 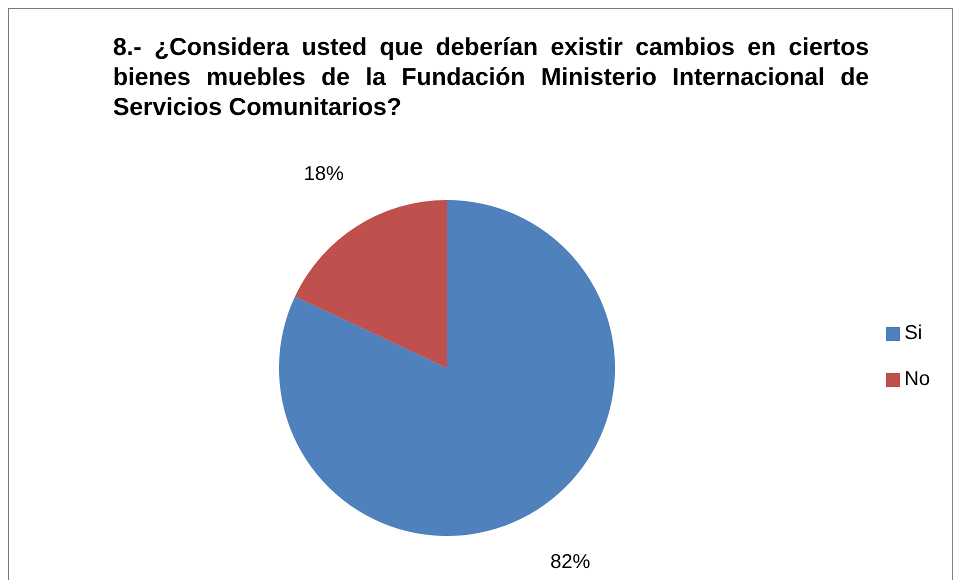 What do you see at coordinates (324, 173) in the screenshot?
I see `data-label: 18%` at bounding box center [324, 173].